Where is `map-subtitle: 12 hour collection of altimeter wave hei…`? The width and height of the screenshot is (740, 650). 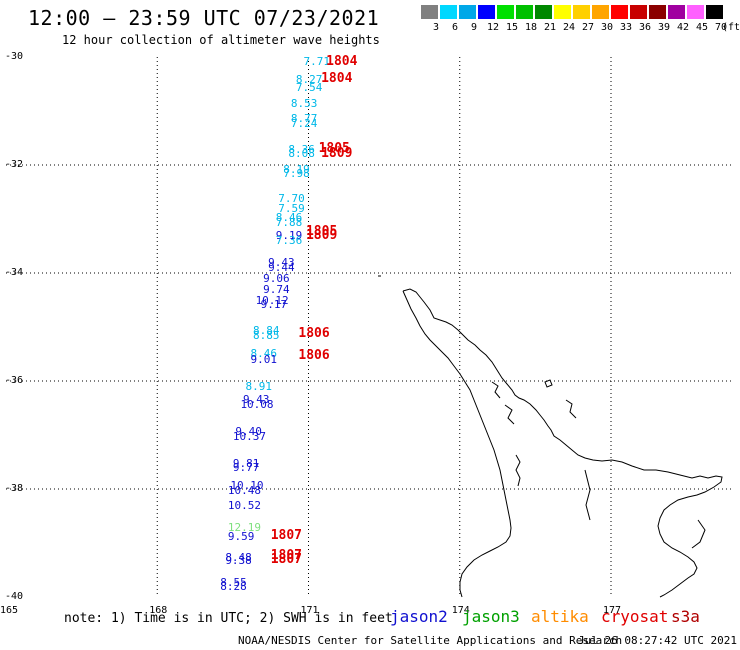 map-subtitle: 12 hour collection of altimeter wave hei… is located at coordinates (221, 40).